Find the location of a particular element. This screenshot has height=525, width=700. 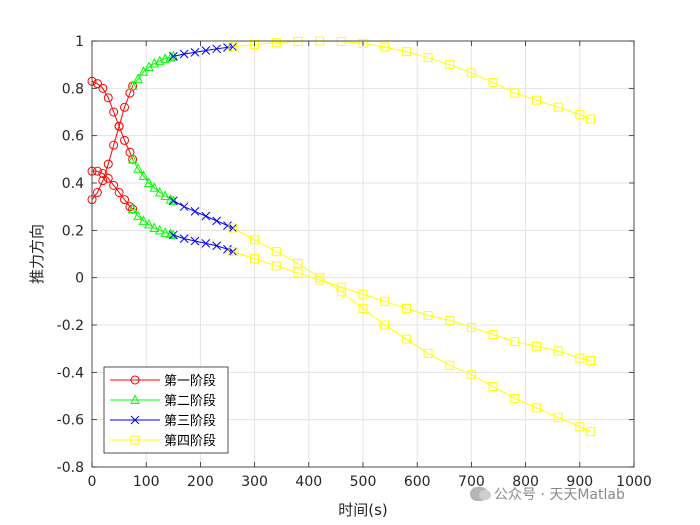

legend-label: 第三阶段 is located at coordinates (190, 421).